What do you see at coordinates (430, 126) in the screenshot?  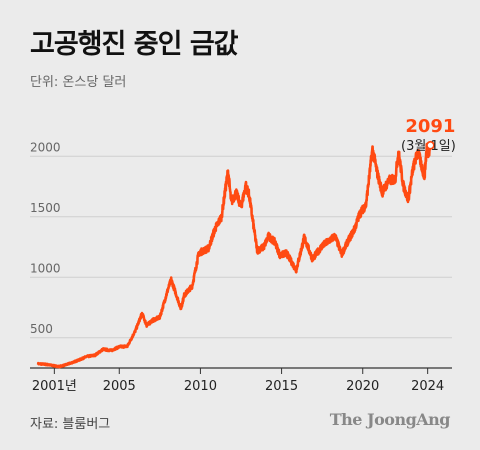 I see `latest-price-value: 2091` at bounding box center [430, 126].